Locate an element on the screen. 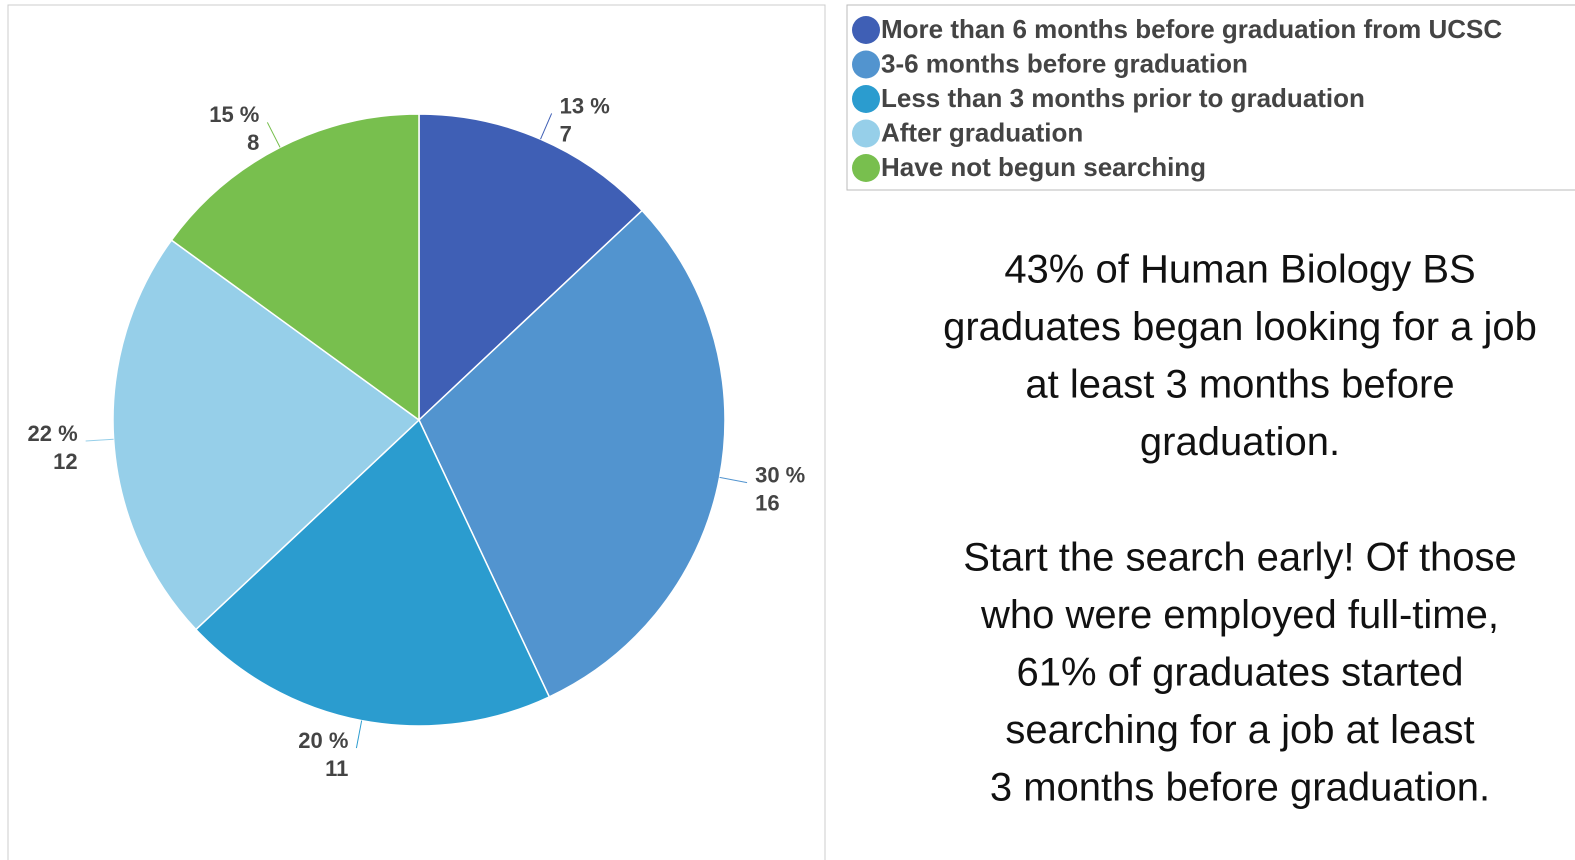  annotation: Start the search early! Of those is located at coordinates (1240, 558).